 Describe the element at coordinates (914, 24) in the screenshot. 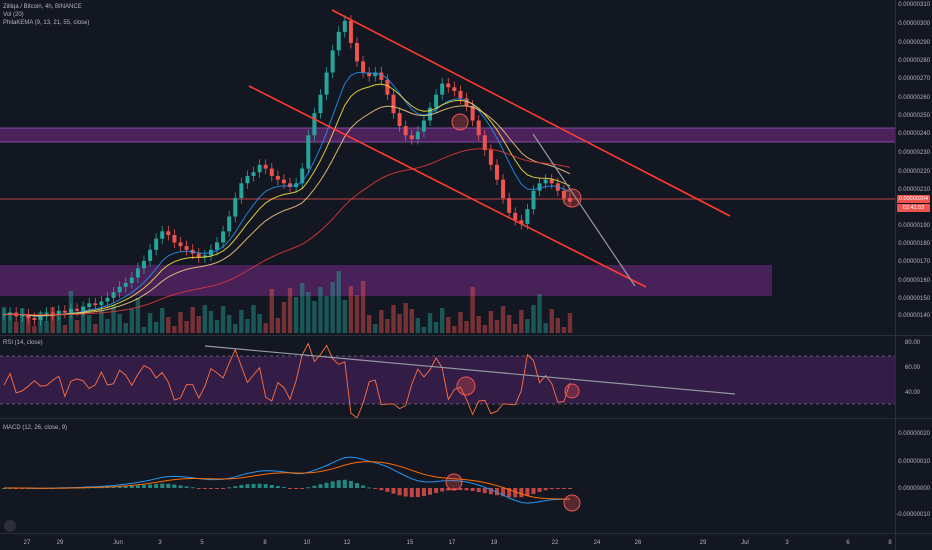

I see `price-axis-label: 0.00000300` at that location.